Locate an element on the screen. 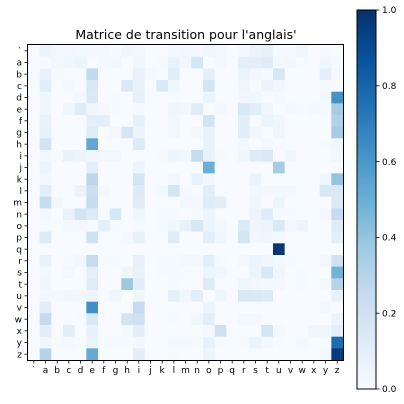 The height and width of the screenshot is (404, 404). y-tick-label: q is located at coordinates (19, 250).